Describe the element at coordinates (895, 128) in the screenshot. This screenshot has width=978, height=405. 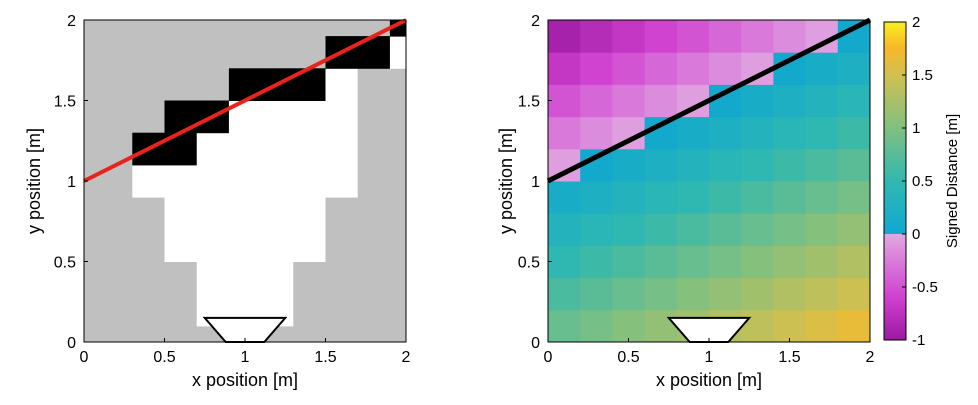
I see `colorbar-positive-segment` at that location.